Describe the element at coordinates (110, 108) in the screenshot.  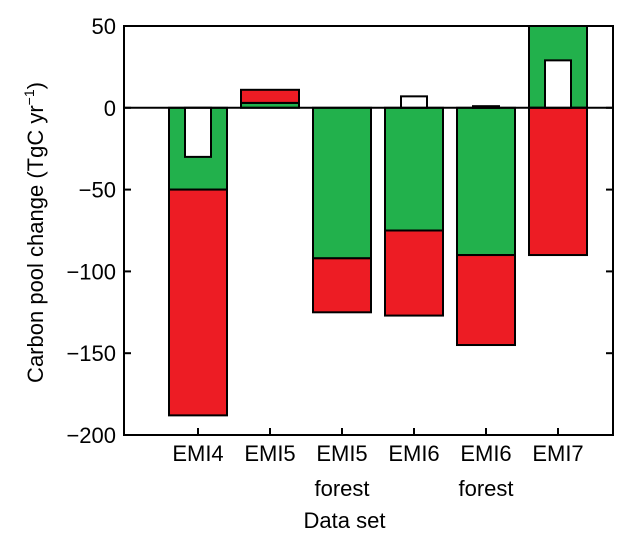
I see `y-tick-label: 0` at that location.